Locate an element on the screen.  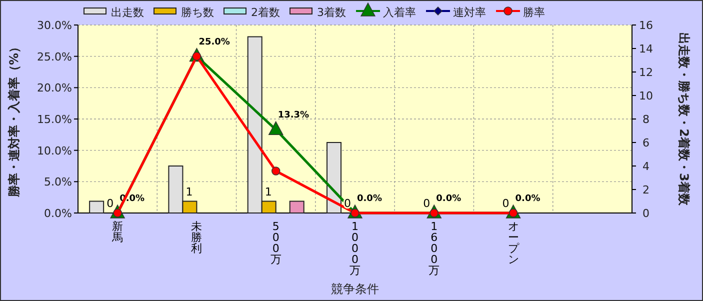
y-tick-label: 20.0% is located at coordinates (54, 88).